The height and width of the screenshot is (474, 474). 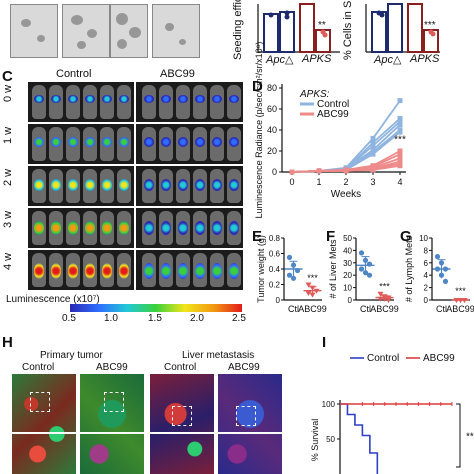 I want to click on col-control-label: Control, so click(x=74, y=74).